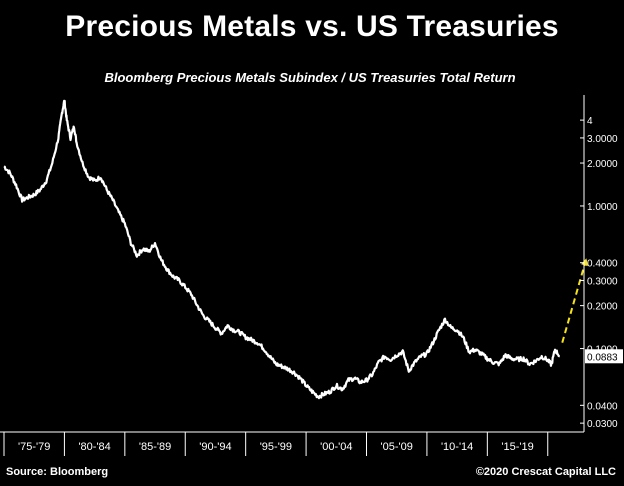 The image size is (624, 486). What do you see at coordinates (336, 447) in the screenshot?
I see `x-tick-label: '00-'04` at bounding box center [336, 447].